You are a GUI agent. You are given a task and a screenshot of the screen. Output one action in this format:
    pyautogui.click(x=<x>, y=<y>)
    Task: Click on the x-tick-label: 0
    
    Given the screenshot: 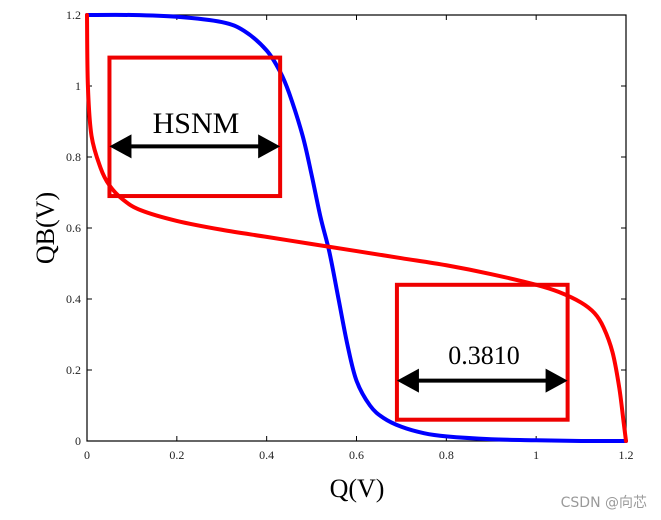 What is the action you would take?
    pyautogui.click(x=87, y=455)
    